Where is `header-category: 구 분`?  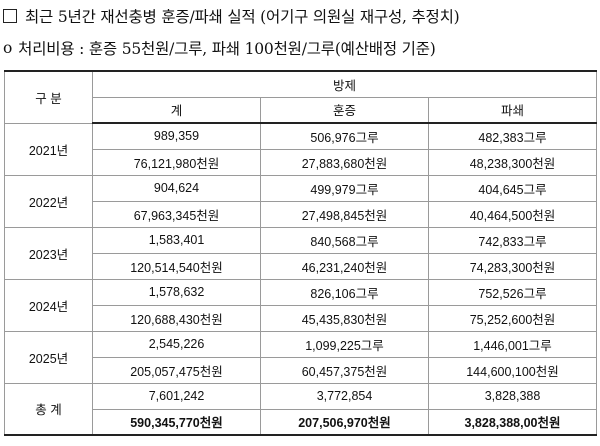 header-category: 구 분 is located at coordinates (48, 97).